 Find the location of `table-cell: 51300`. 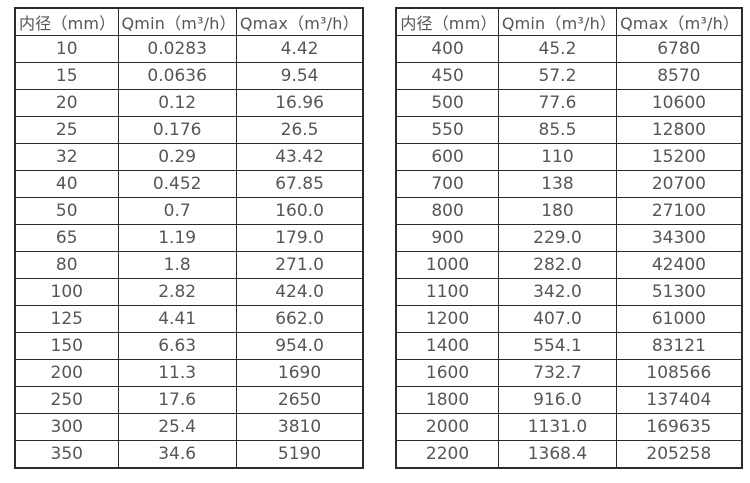

table-cell: 51300 is located at coordinates (679, 292).